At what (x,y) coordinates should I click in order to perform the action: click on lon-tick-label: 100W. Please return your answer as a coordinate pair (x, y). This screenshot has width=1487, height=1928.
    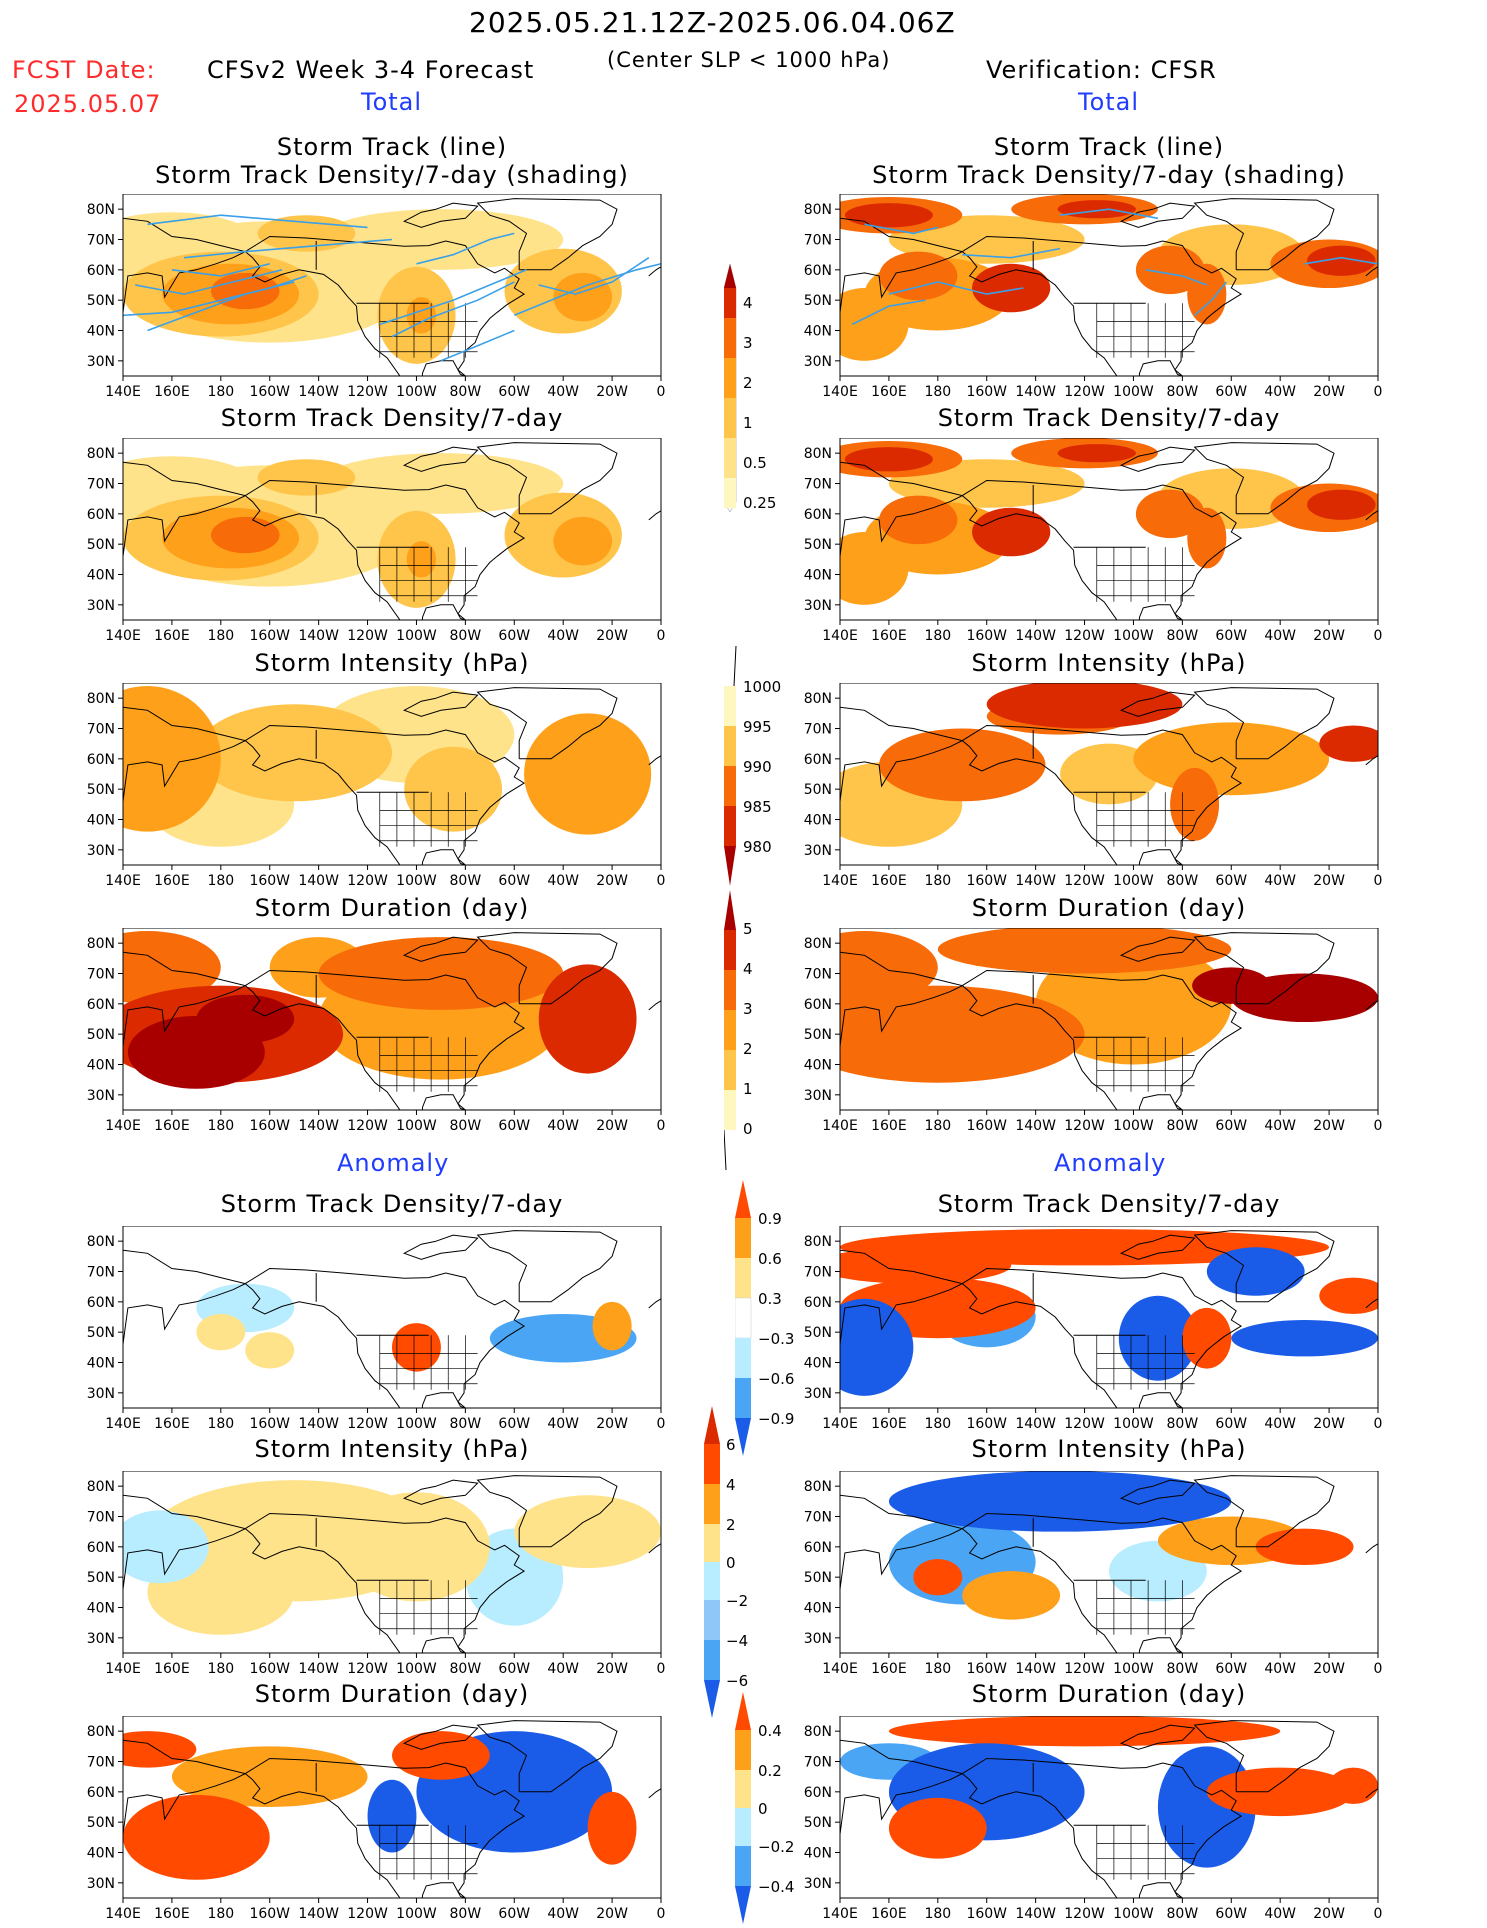
    Looking at the image, I should click on (1133, 392).